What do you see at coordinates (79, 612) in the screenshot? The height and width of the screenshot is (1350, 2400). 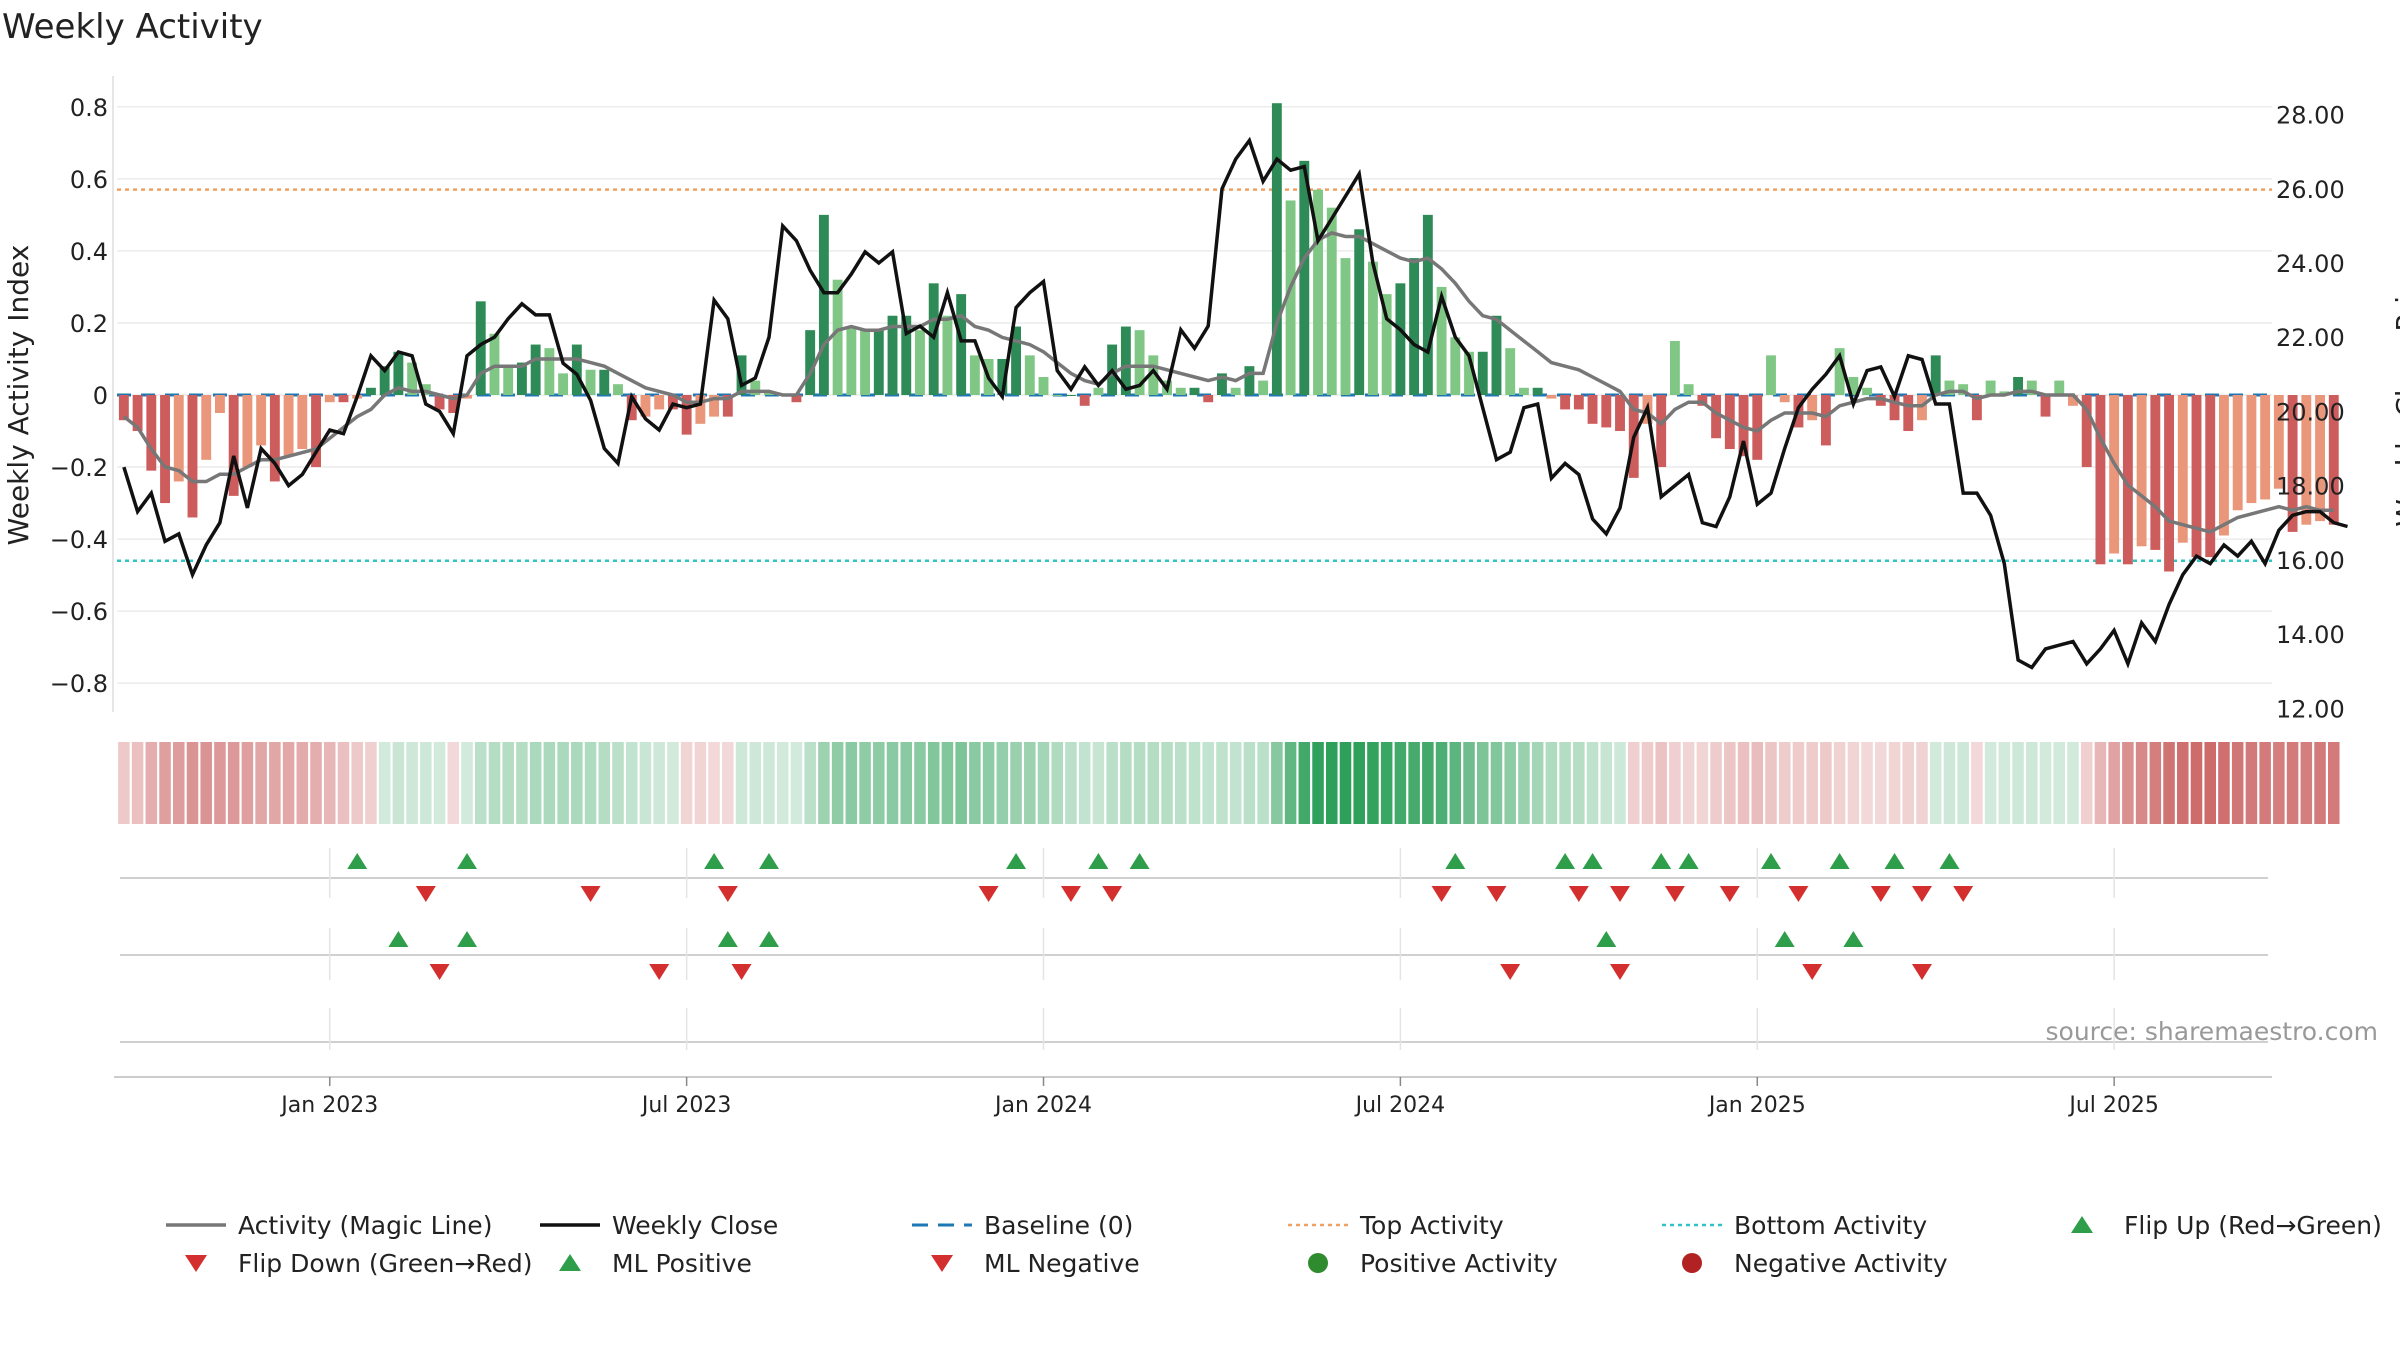 I see `y-tick-left: −0.6` at bounding box center [79, 612].